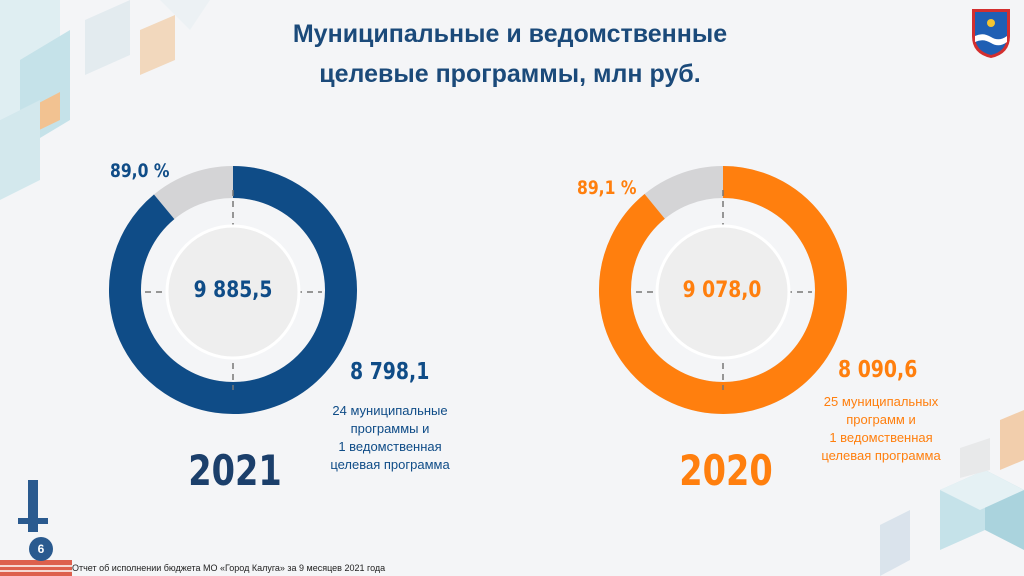 This screenshot has width=1024, height=576. I want to click on title-line-2: целевые программы, млн руб., so click(510, 74).